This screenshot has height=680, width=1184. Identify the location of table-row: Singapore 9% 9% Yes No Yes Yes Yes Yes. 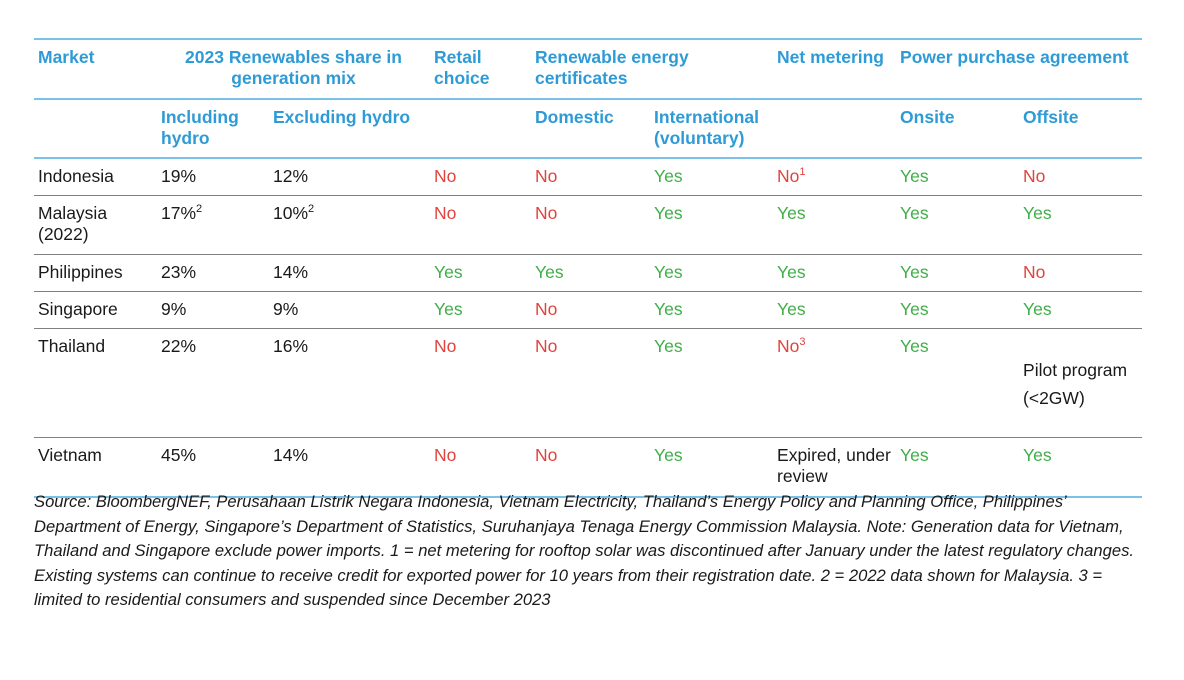
(588, 310).